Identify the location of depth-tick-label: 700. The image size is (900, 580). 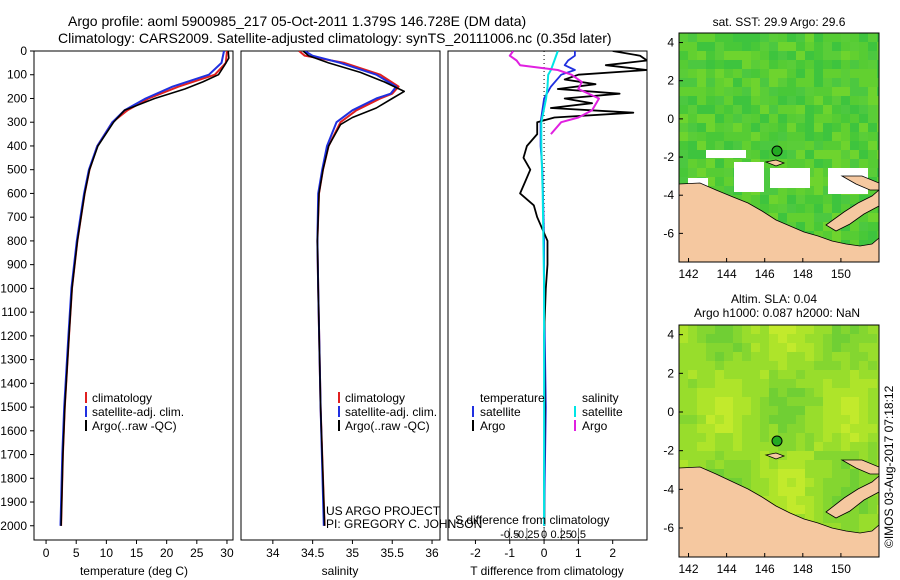
(17, 217).